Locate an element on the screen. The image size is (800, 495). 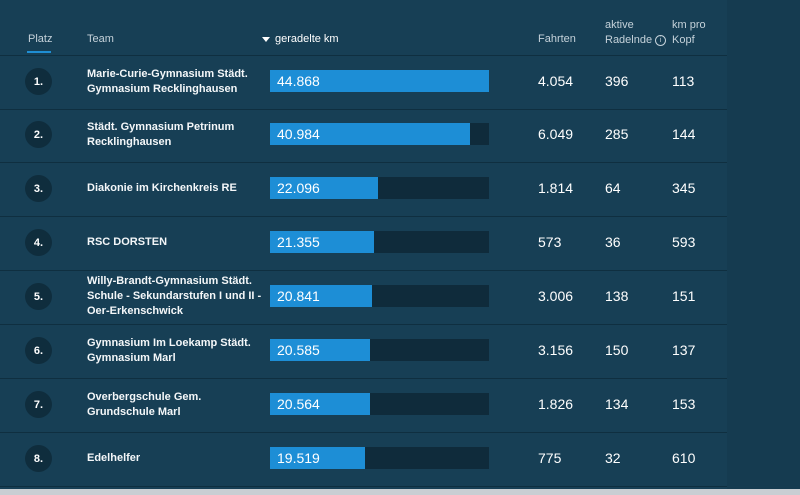
header-km-sort: geradelte km is located at coordinates (300, 39).